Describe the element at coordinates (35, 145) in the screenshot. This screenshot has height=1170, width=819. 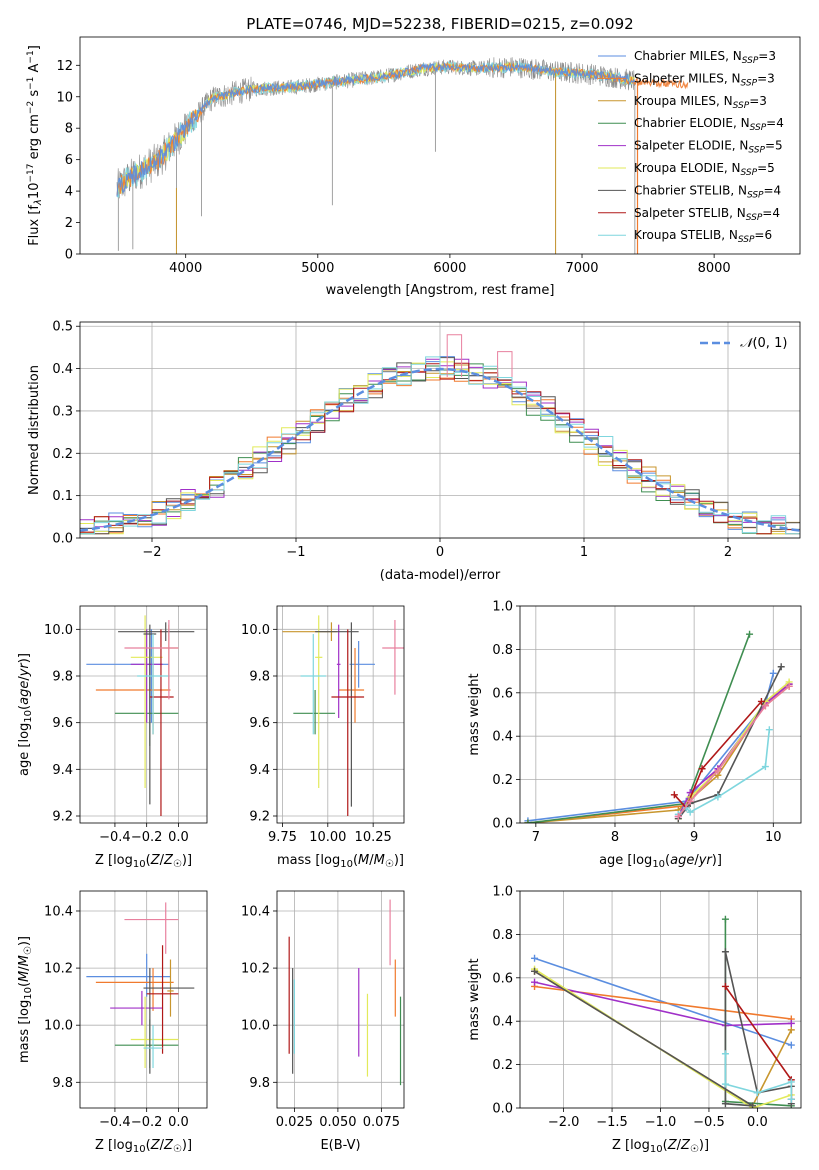
I see `y-axis-label: Flux [fλ10−17 erg cm−2 s−1 A−1]` at that location.